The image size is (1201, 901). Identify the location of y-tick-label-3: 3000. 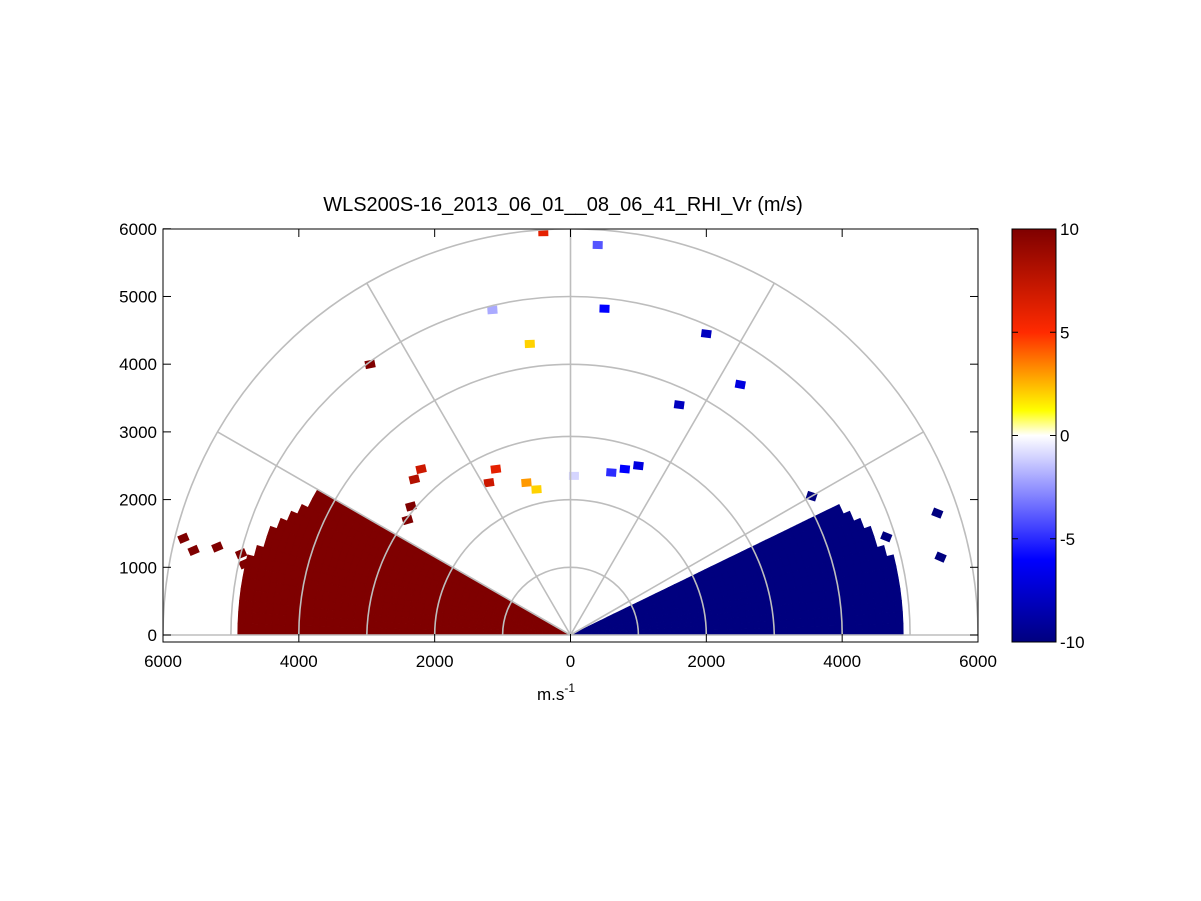
(138, 432).